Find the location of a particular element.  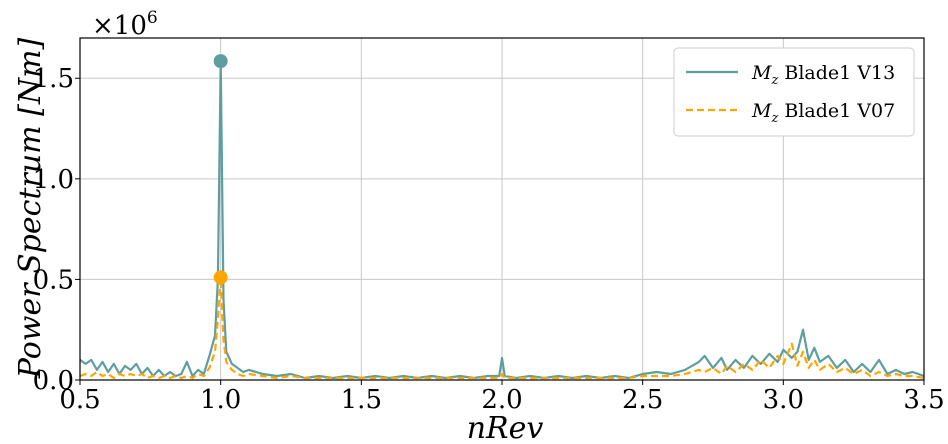

x-tick-label: 1.5 is located at coordinates (361, 400).